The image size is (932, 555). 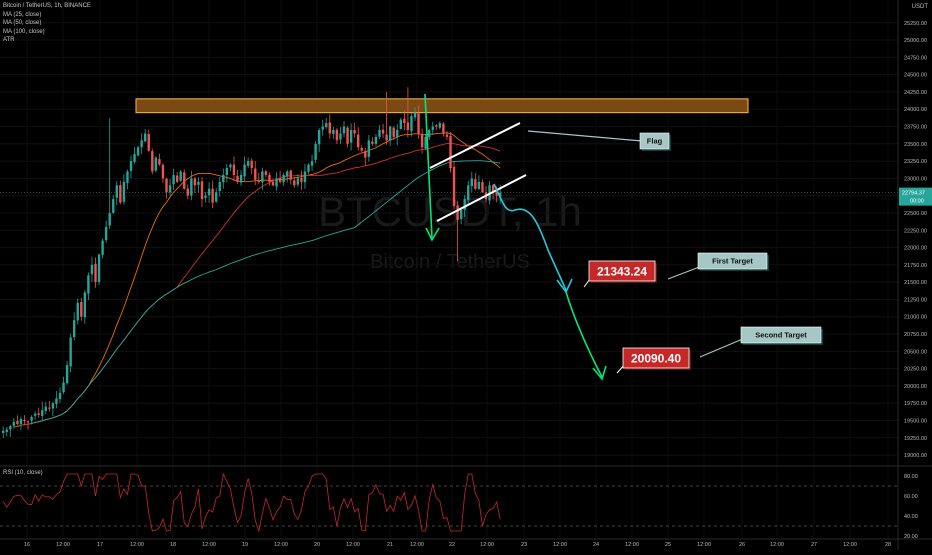 I want to click on price-tick-label: 23750.00, so click(x=915, y=128).